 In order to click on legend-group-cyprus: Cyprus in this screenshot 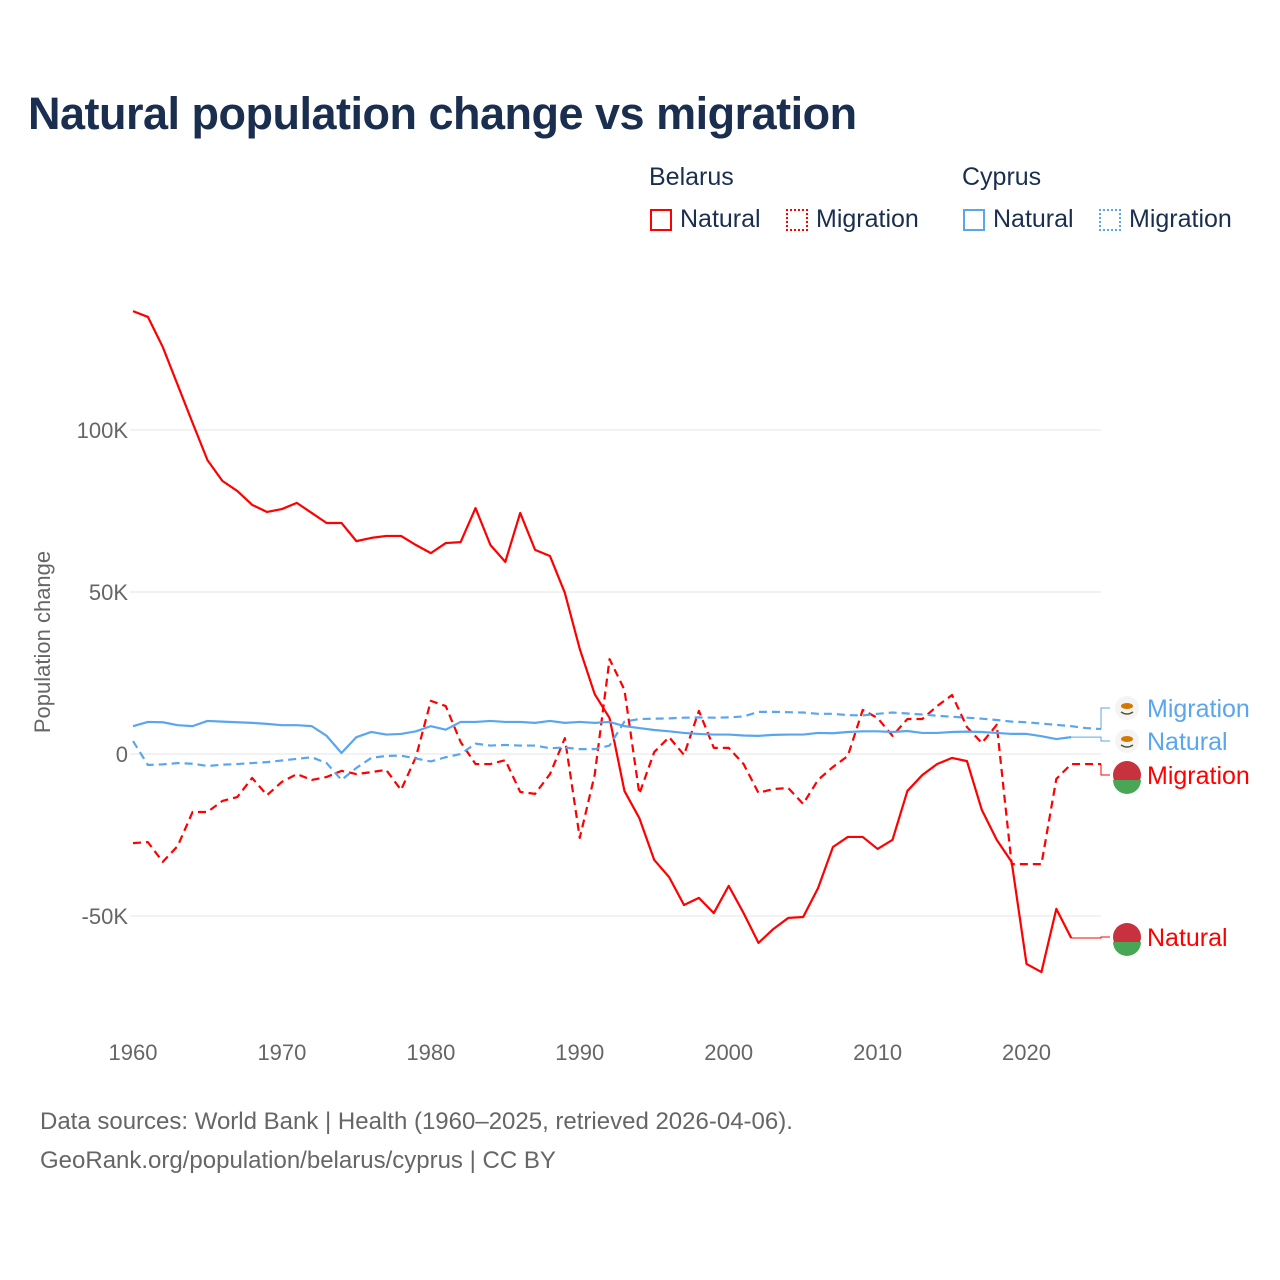, I will do `click(1002, 177)`.